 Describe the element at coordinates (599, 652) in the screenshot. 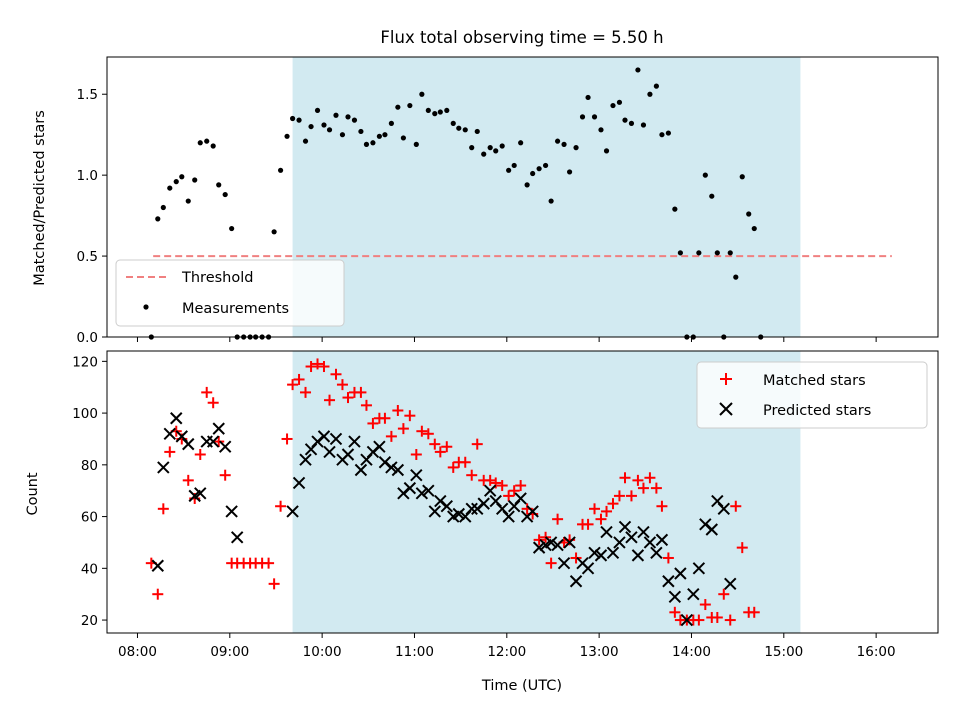

I see `x-tick-label: 13:00` at that location.